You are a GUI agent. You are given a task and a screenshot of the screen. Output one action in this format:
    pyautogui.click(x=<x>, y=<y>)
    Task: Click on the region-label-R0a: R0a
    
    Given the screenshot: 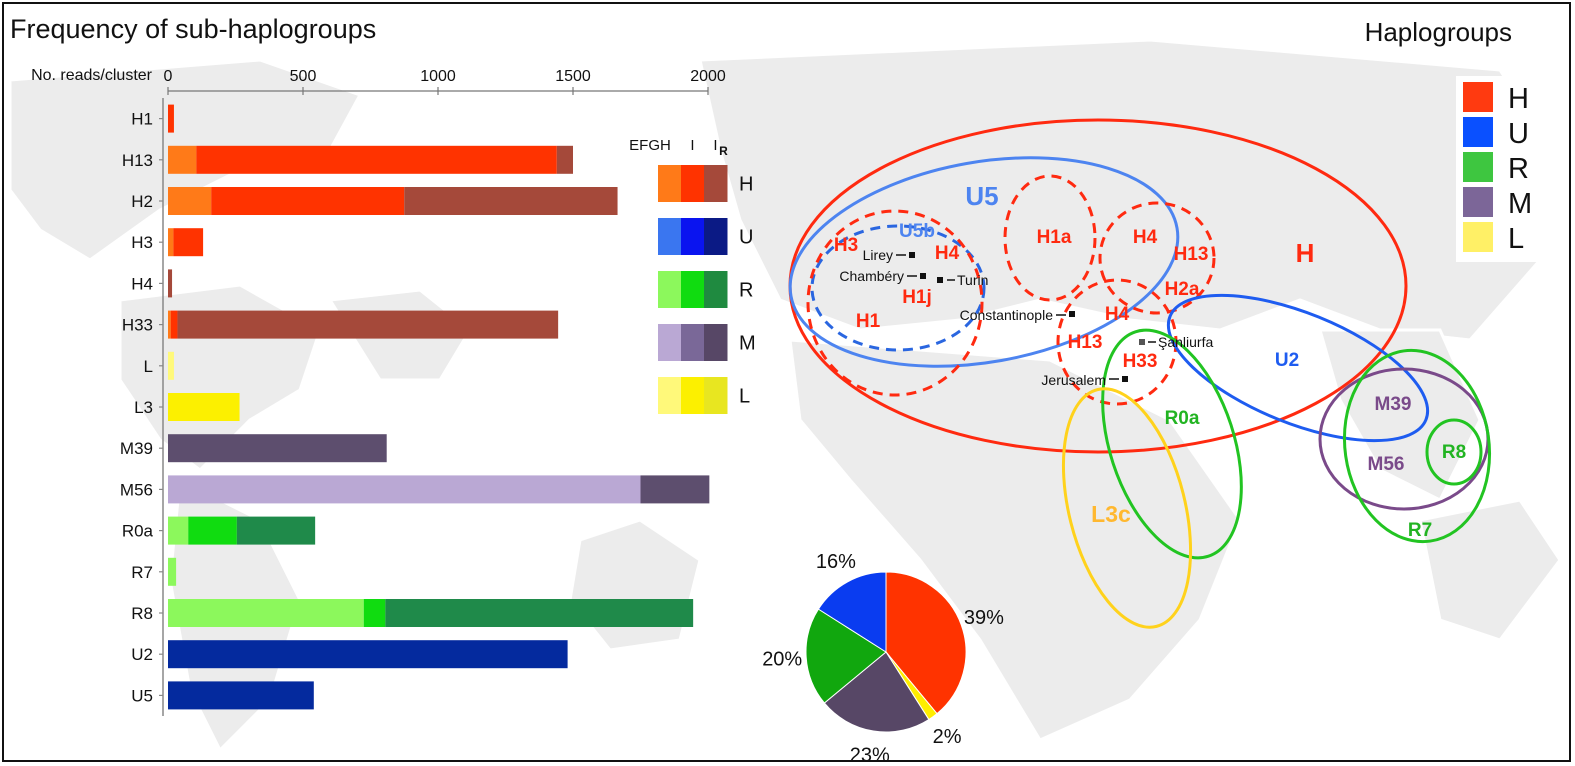 What is the action you would take?
    pyautogui.click(x=1182, y=418)
    